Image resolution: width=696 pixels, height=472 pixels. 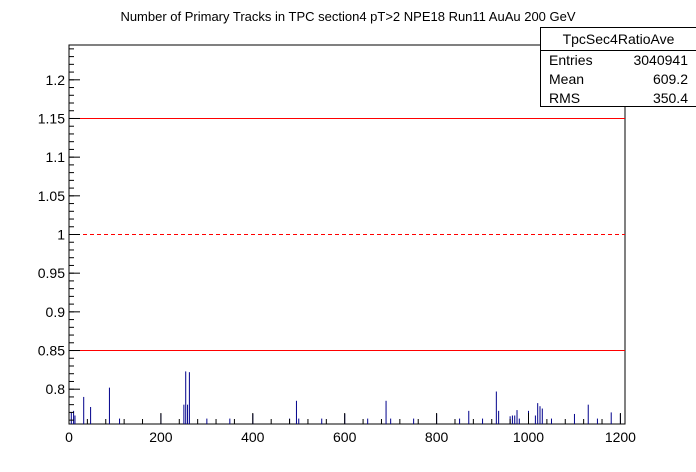 I want to click on y-tick-label: 1, so click(x=61, y=235).